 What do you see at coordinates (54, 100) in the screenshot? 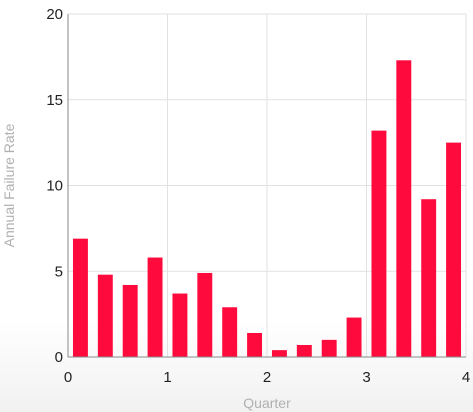
I see `y-tick-label: 15` at bounding box center [54, 100].